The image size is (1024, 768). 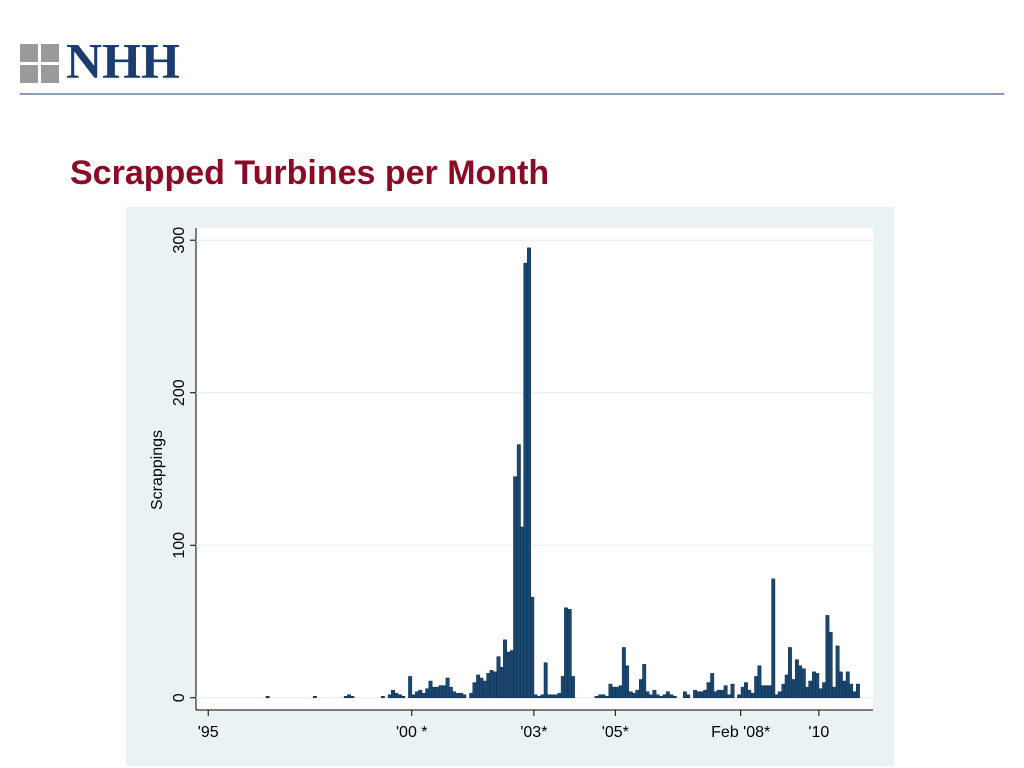 What do you see at coordinates (39, 63) in the screenshot?
I see `logo-icon` at bounding box center [39, 63].